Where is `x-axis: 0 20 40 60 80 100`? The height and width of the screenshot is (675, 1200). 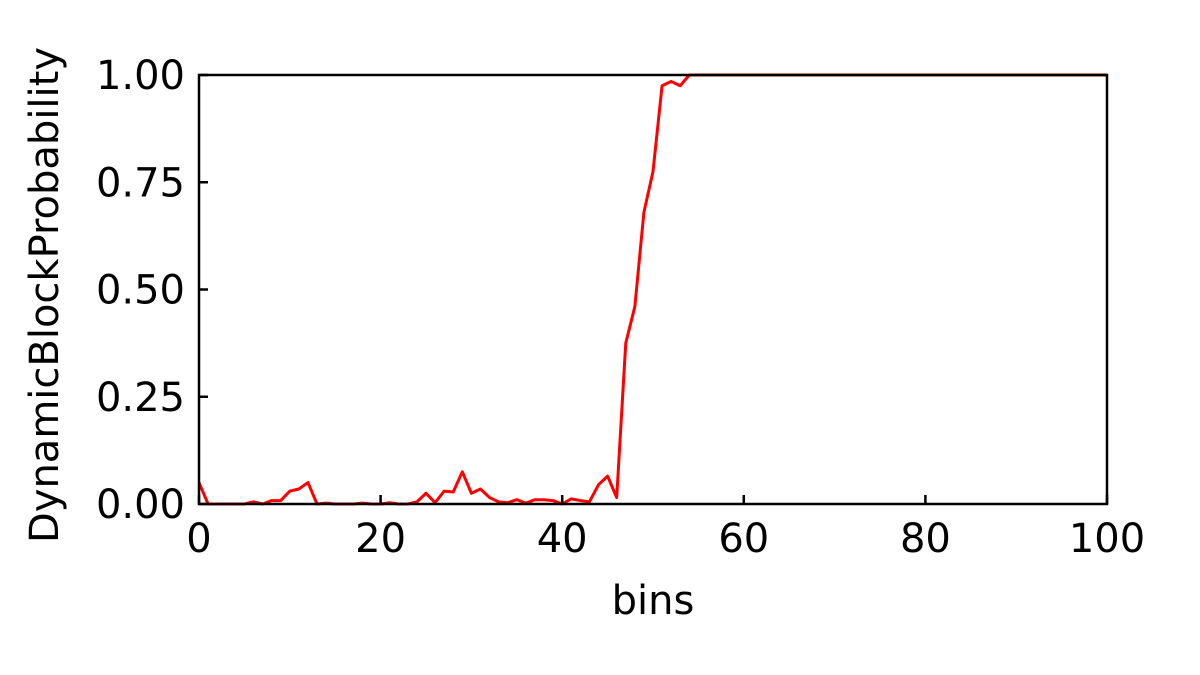 x-axis: 0 20 40 60 80 100 is located at coordinates (665, 528).